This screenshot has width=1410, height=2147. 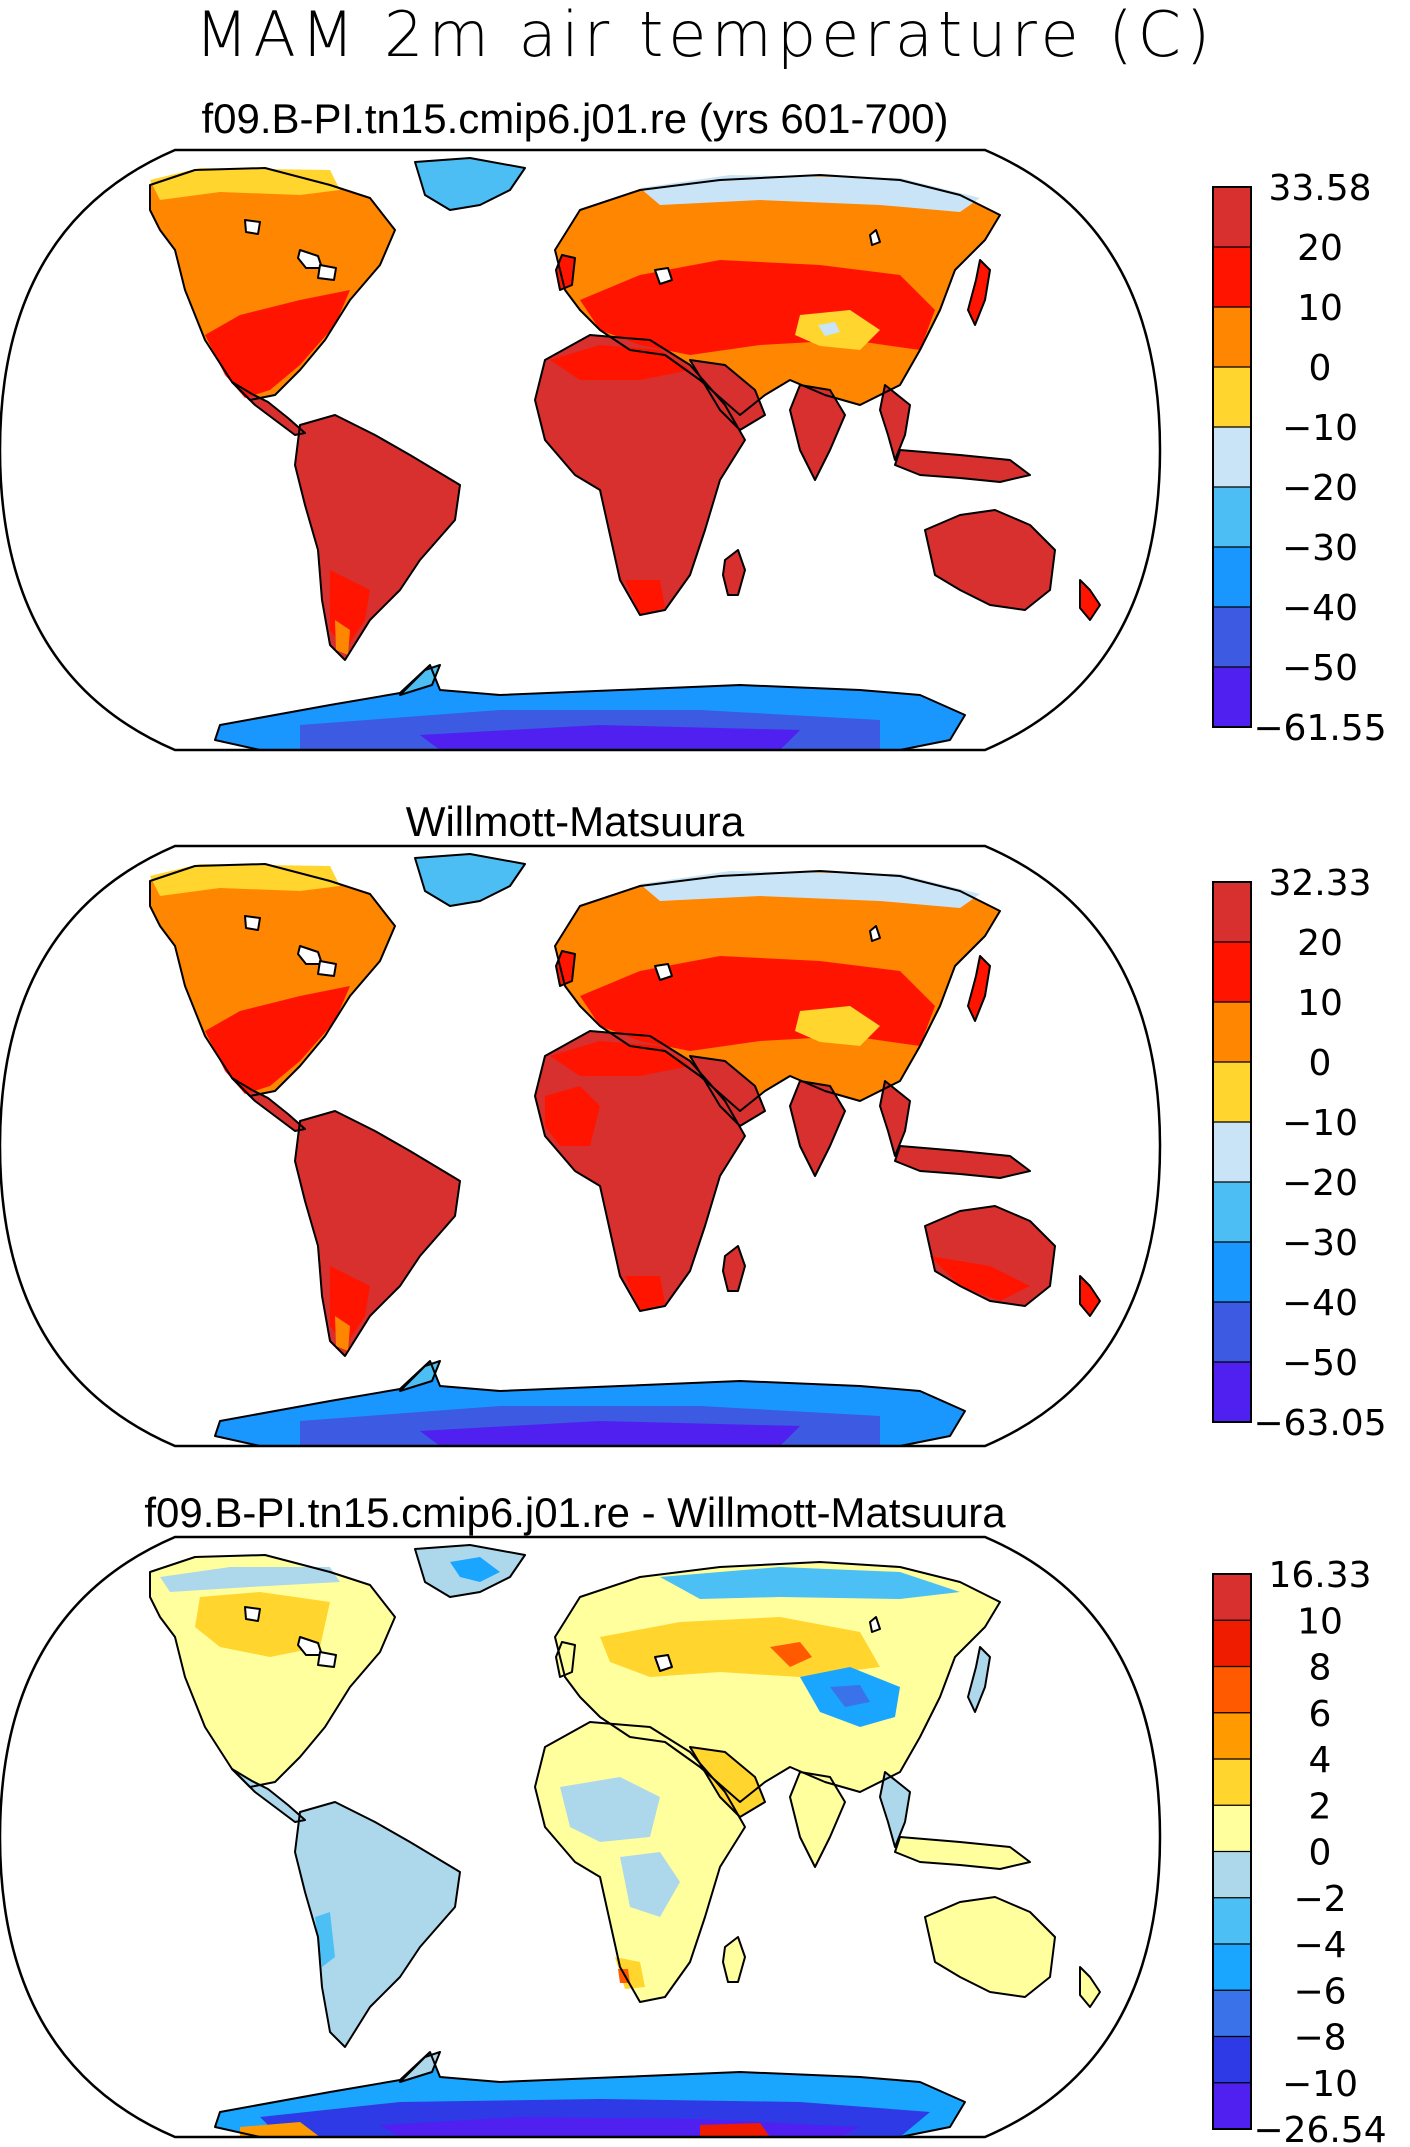 I want to click on land-madagascar, so click(x=734, y=1268).